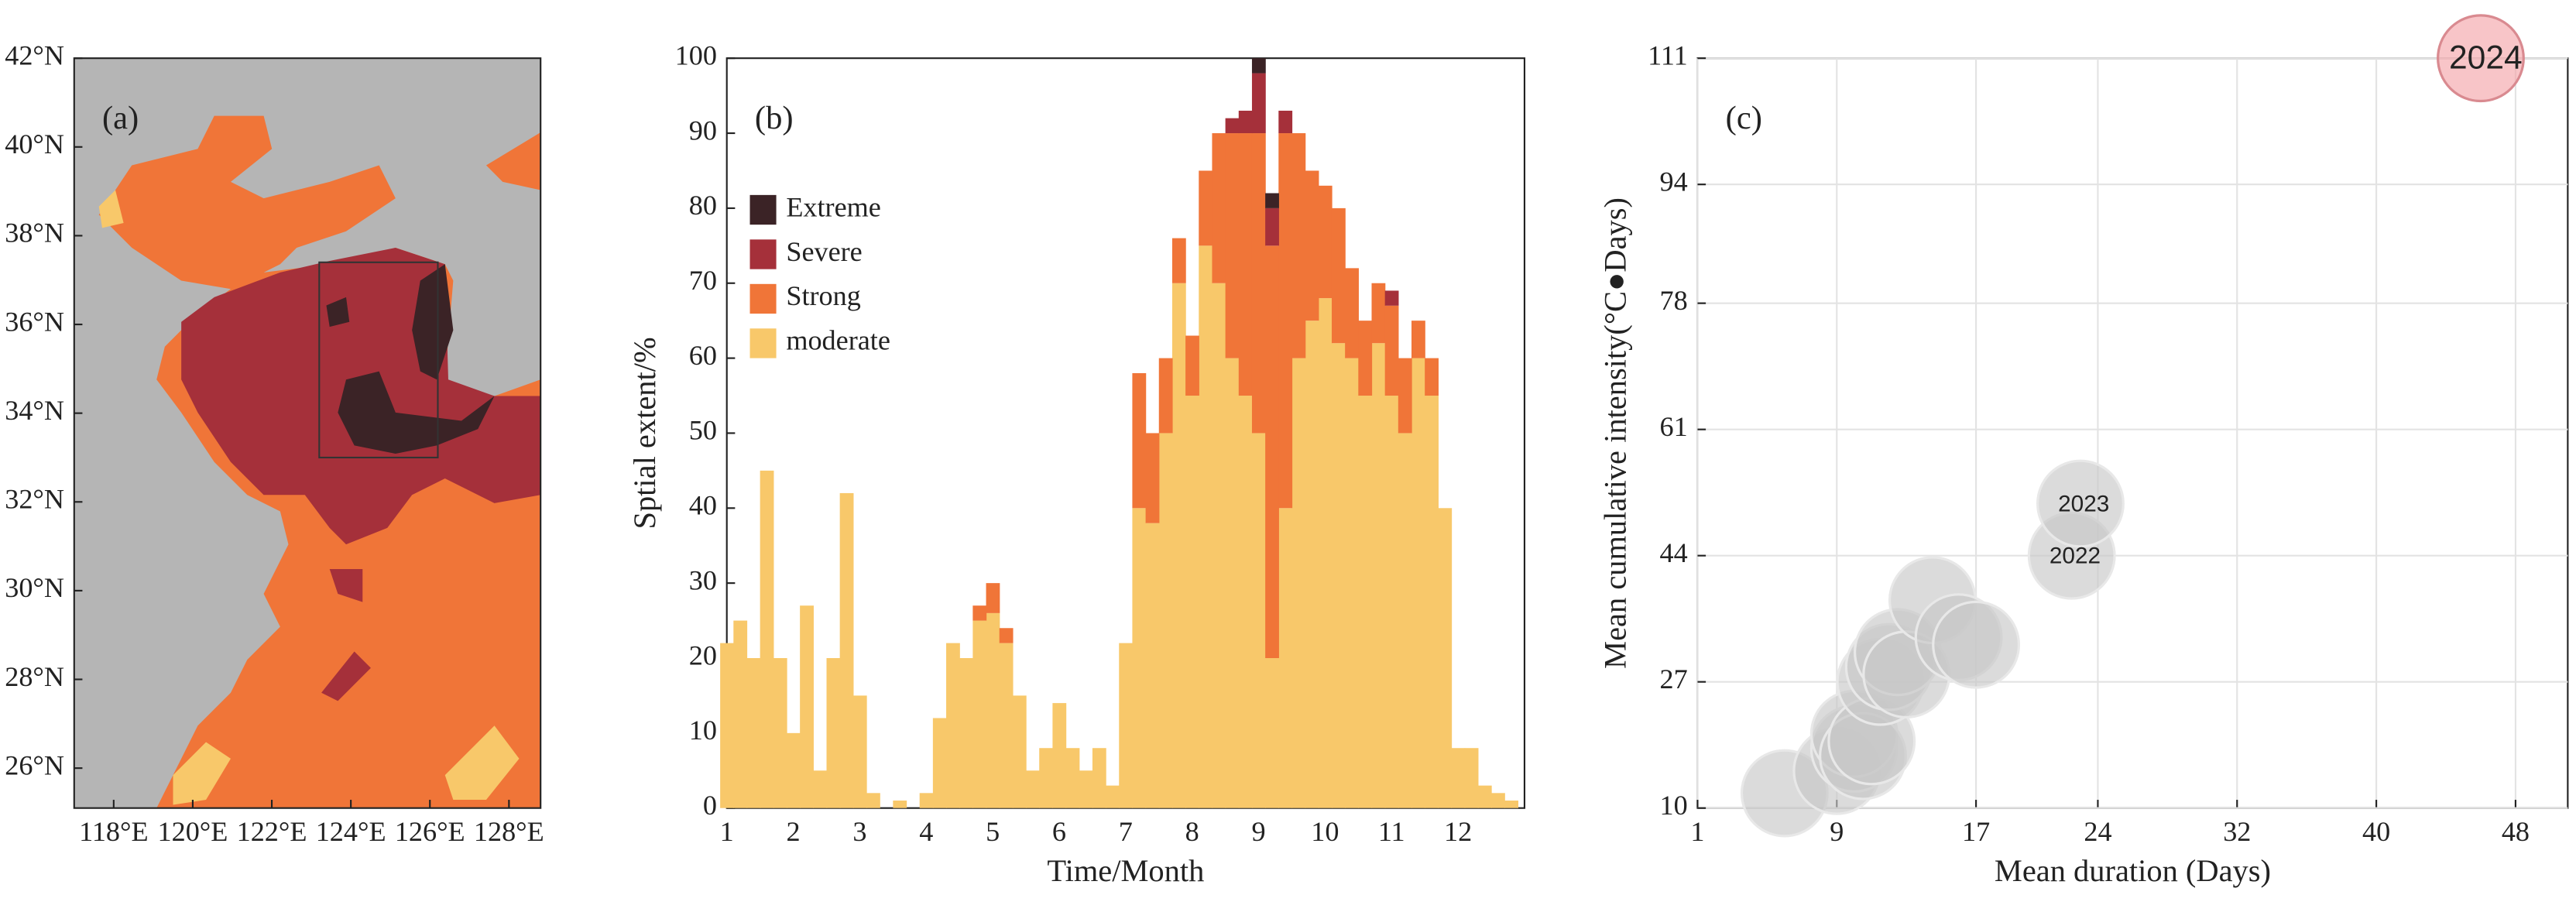 The height and width of the screenshot is (919, 2576). What do you see at coordinates (696, 54) in the screenshot?
I see `y-tick-label: 100` at bounding box center [696, 54].